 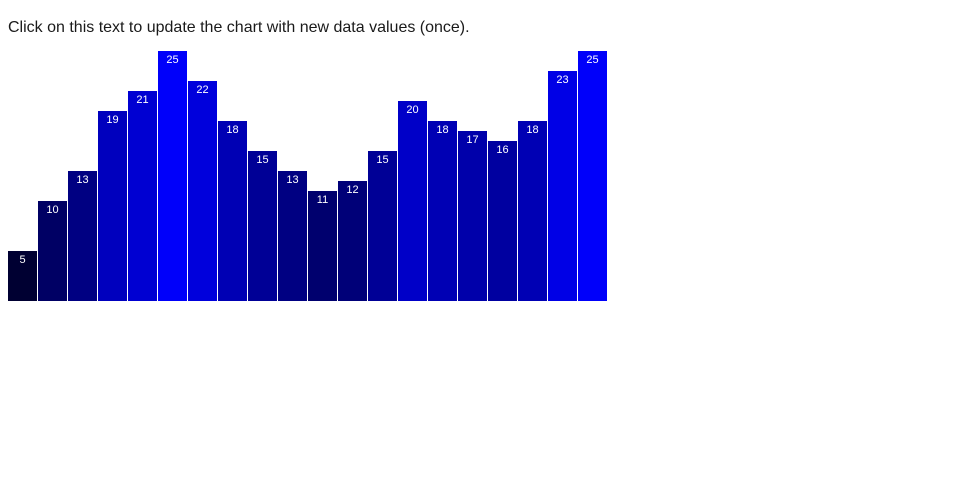 What do you see at coordinates (22, 260) in the screenshot?
I see `bar-value-label: 5` at bounding box center [22, 260].